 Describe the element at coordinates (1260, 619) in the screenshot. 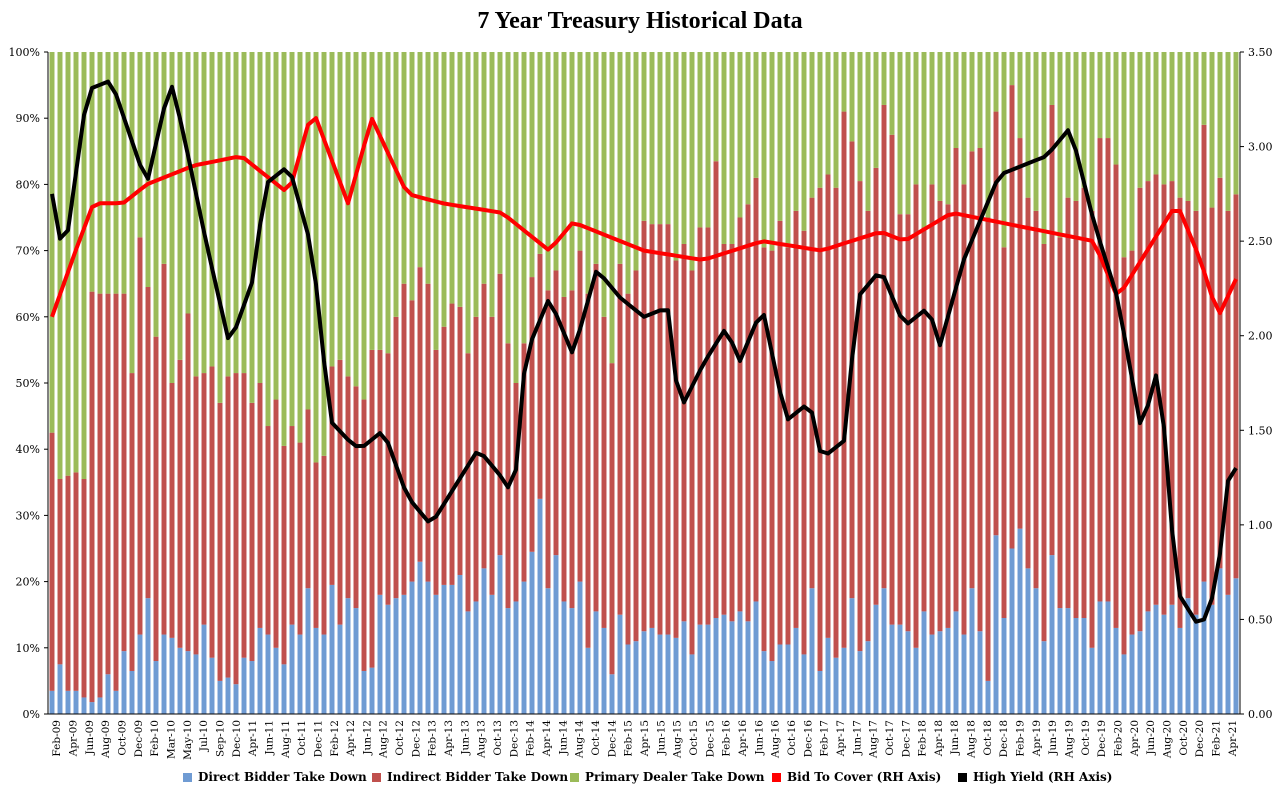

I see `right-tick-label: 0.50` at that location.